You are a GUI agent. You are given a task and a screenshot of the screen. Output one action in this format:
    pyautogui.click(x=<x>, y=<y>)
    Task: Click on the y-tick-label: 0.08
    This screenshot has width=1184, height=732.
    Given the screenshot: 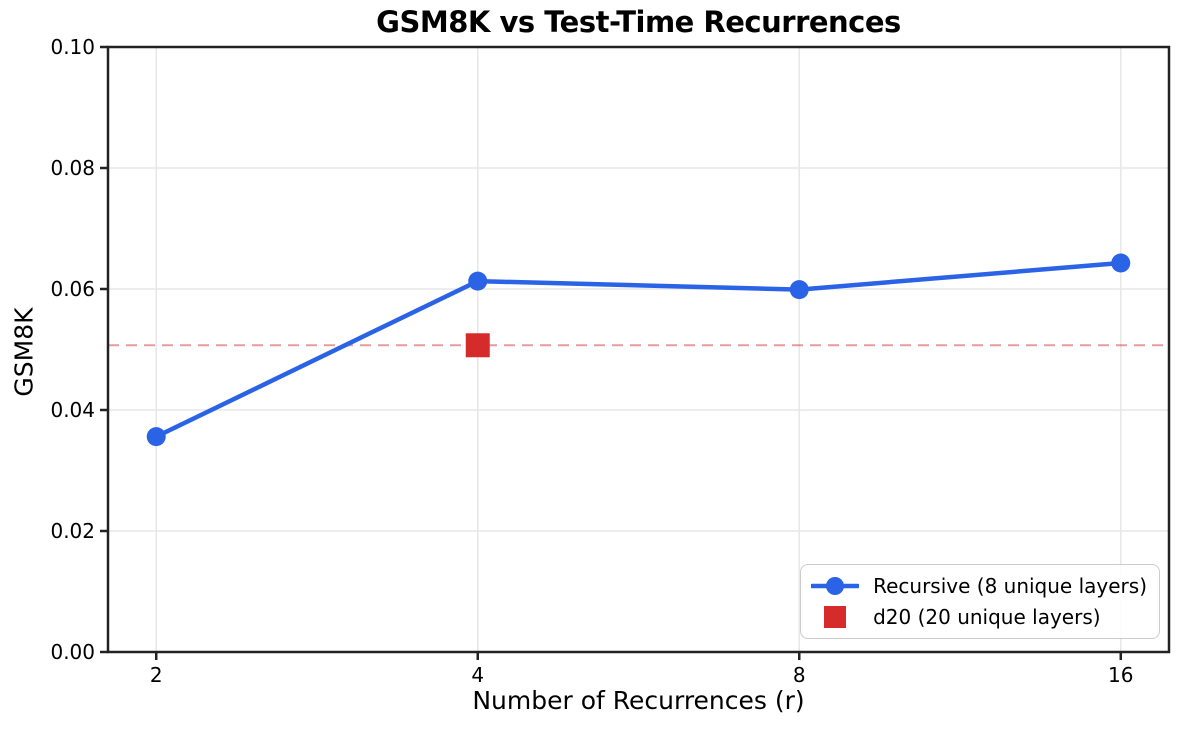 What is the action you would take?
    pyautogui.click(x=72, y=168)
    